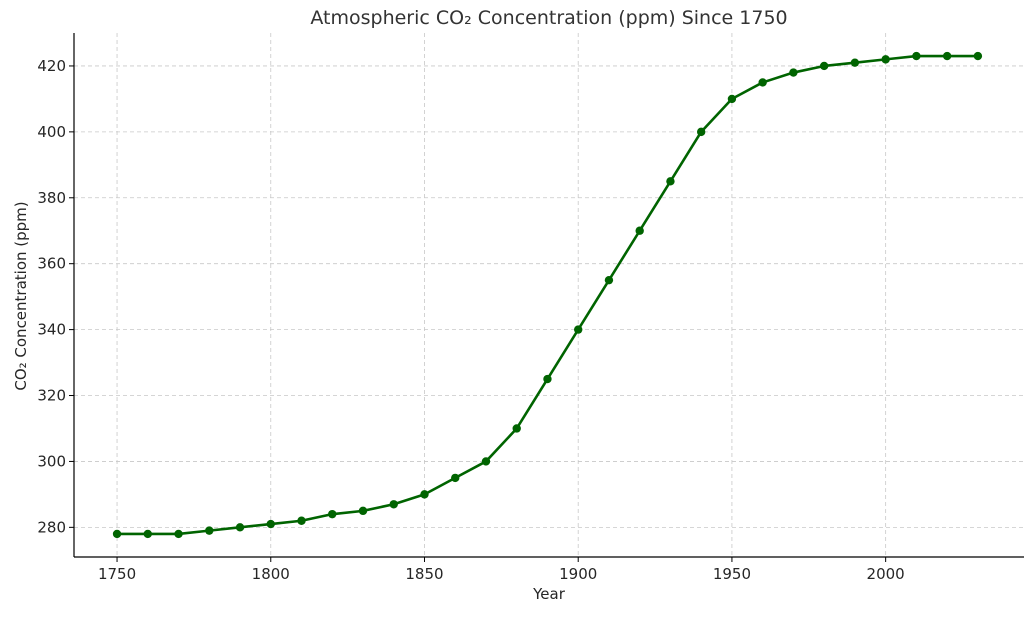  Describe the element at coordinates (424, 574) in the screenshot. I see `x-tick-label: 1850` at that location.